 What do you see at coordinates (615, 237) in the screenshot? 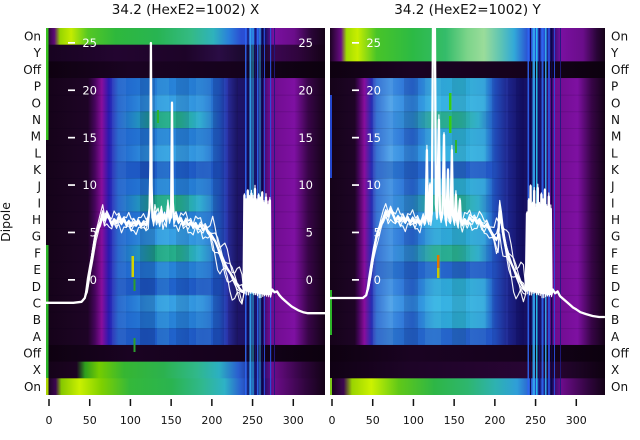
I see `row-label-right: G` at bounding box center [615, 237].